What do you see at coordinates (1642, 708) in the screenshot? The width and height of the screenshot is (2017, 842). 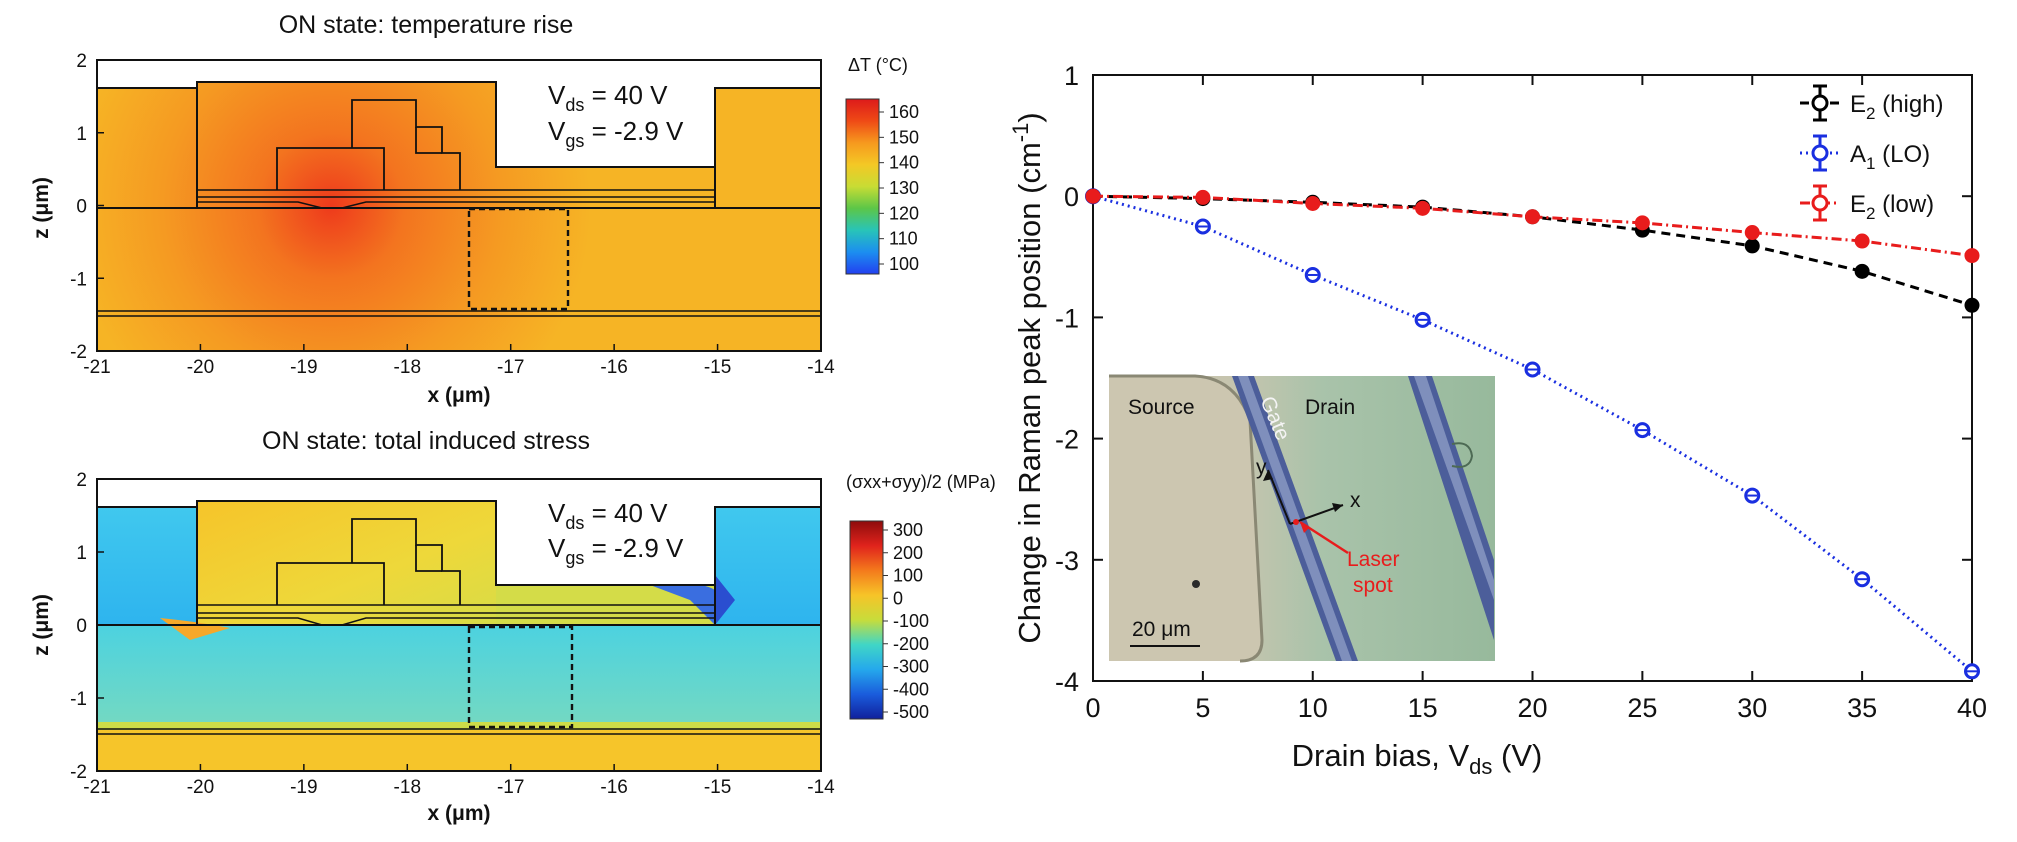 I see `raman-x-tick-label: 25` at bounding box center [1642, 708].